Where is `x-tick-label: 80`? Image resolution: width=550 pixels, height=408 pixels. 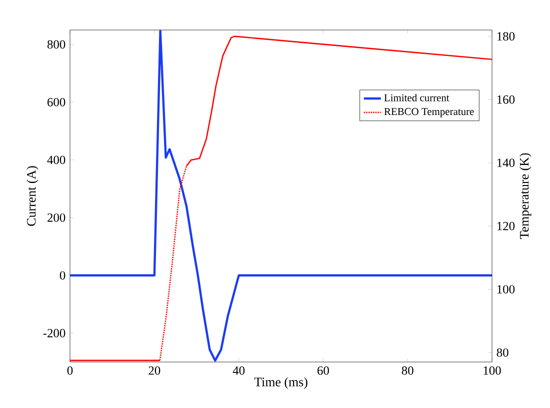
x-tick-label: 80 is located at coordinates (408, 370).